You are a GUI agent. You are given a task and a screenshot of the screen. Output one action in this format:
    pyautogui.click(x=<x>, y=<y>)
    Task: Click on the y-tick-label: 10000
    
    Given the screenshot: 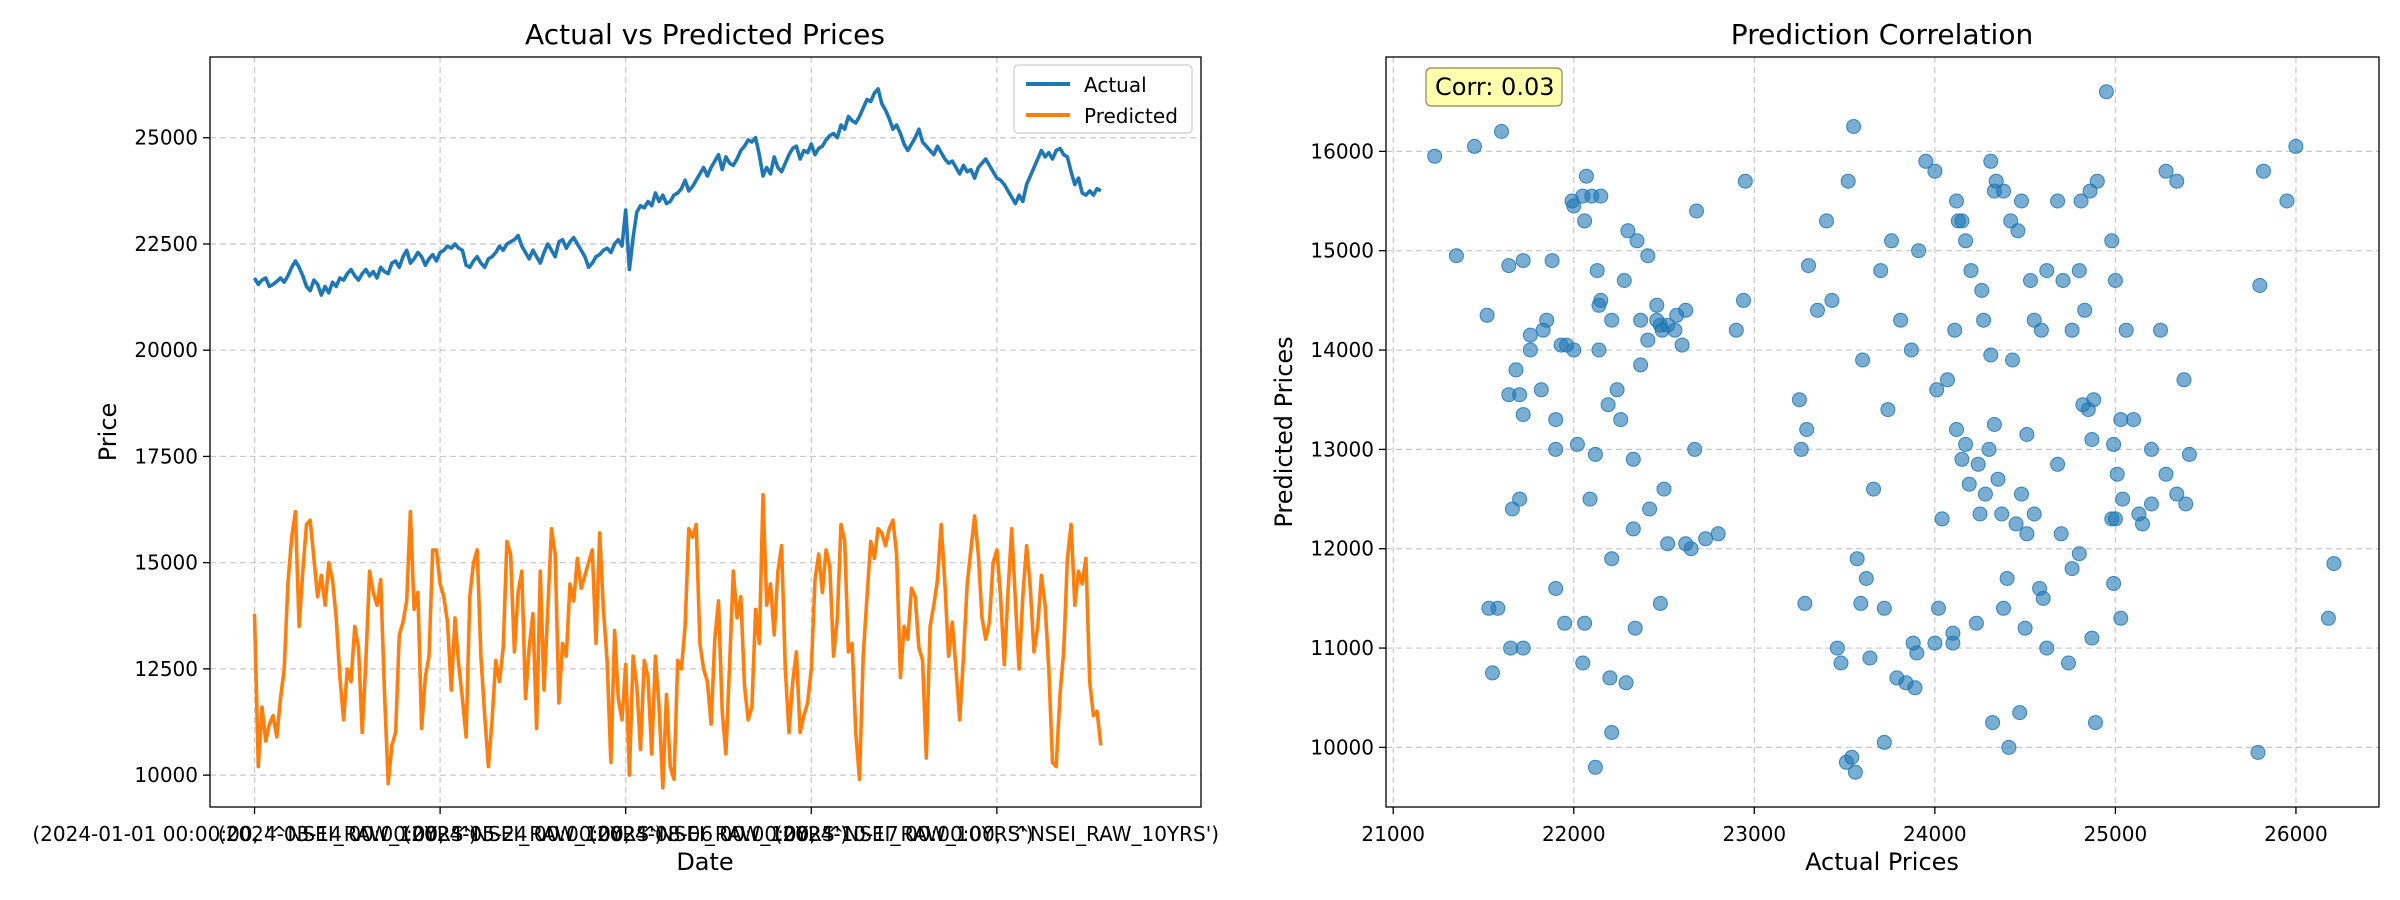 What is the action you would take?
    pyautogui.click(x=166, y=775)
    